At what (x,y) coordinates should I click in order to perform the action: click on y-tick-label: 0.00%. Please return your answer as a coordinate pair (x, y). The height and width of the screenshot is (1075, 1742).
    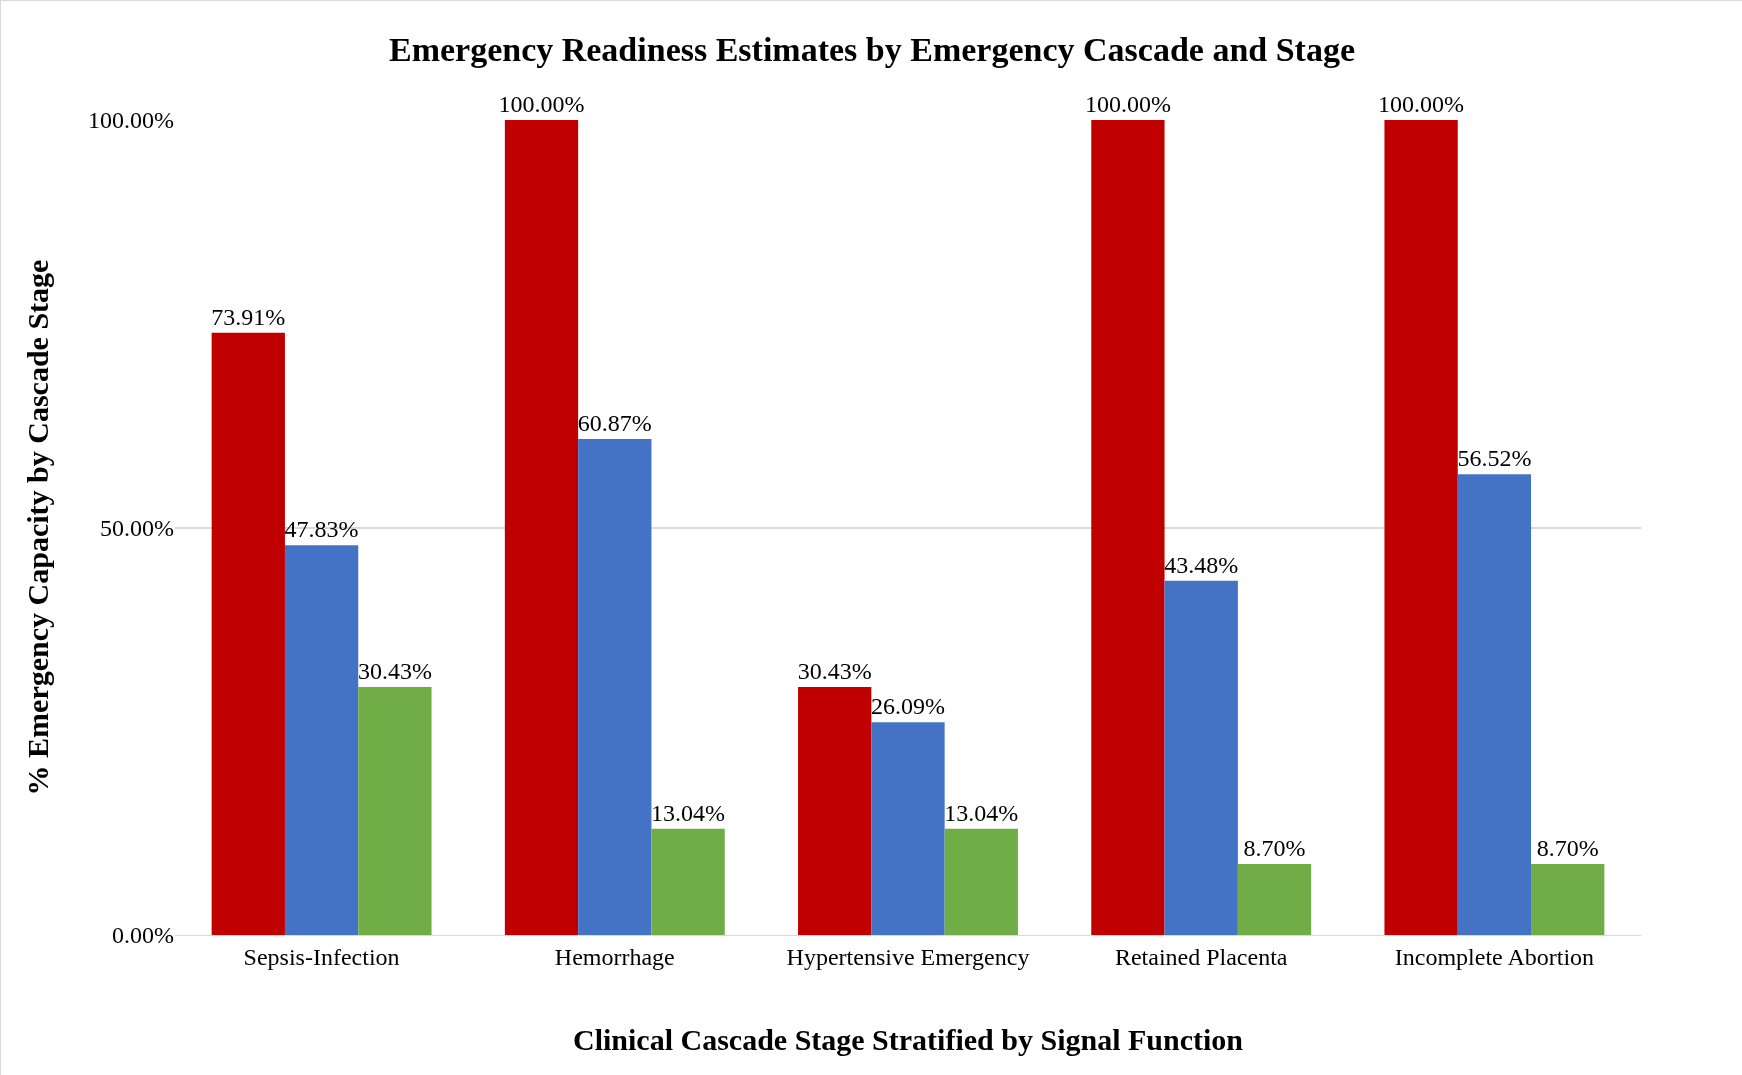
    Looking at the image, I should click on (143, 935).